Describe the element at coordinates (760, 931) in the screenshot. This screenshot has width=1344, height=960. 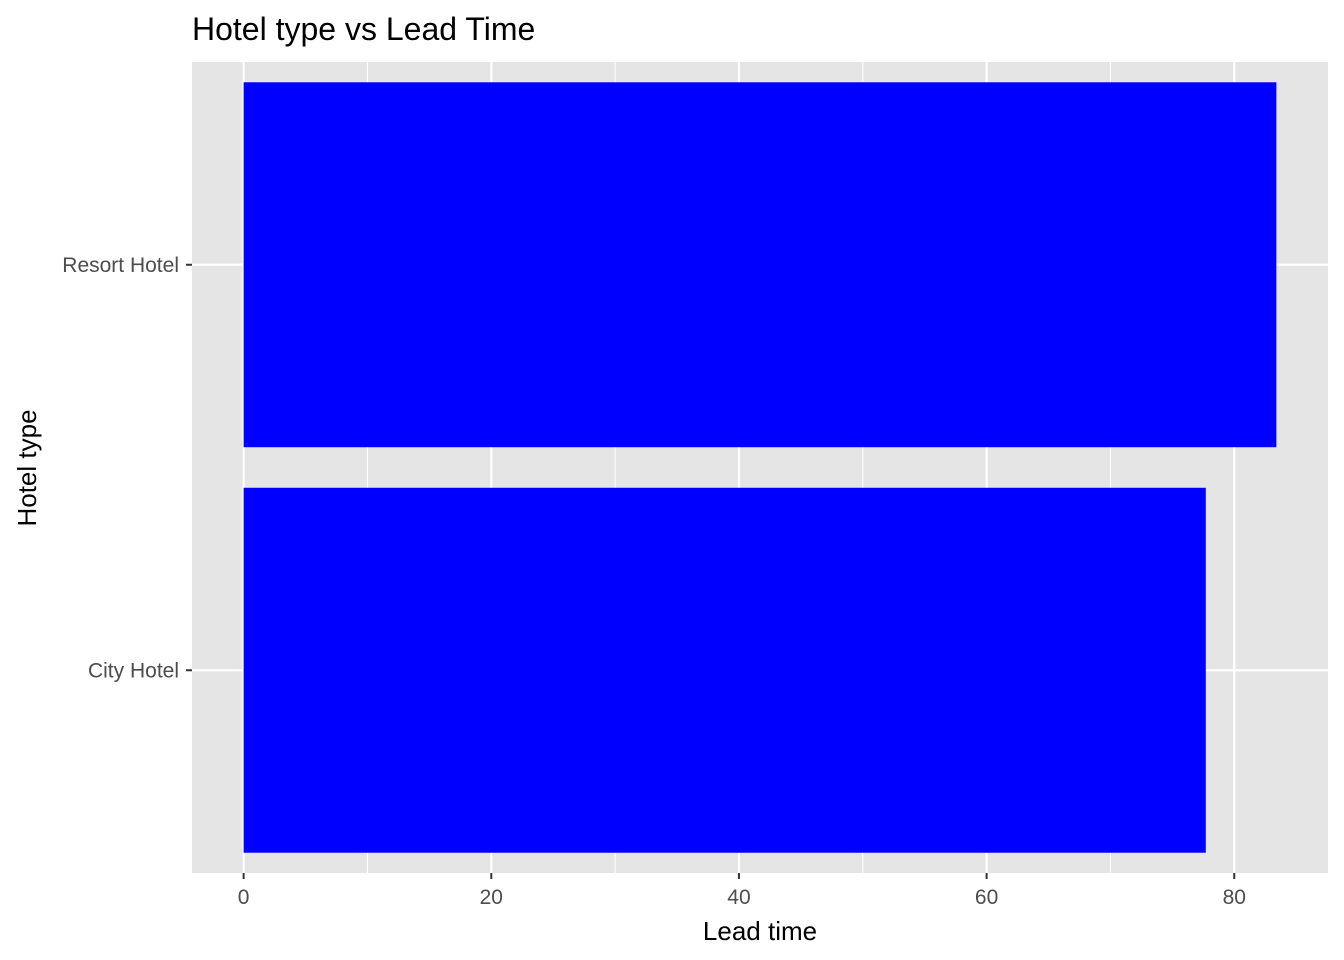
I see `x-axis-title: Lead time` at that location.